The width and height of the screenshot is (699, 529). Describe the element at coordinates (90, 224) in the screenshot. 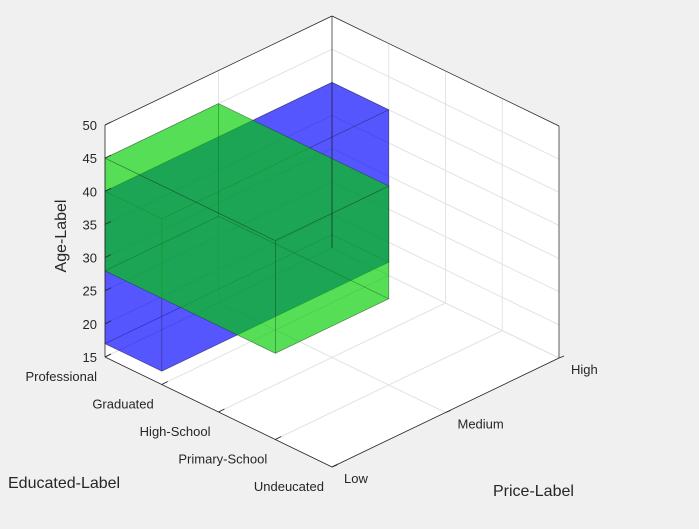

I see `z-tick-label: 35` at that location.